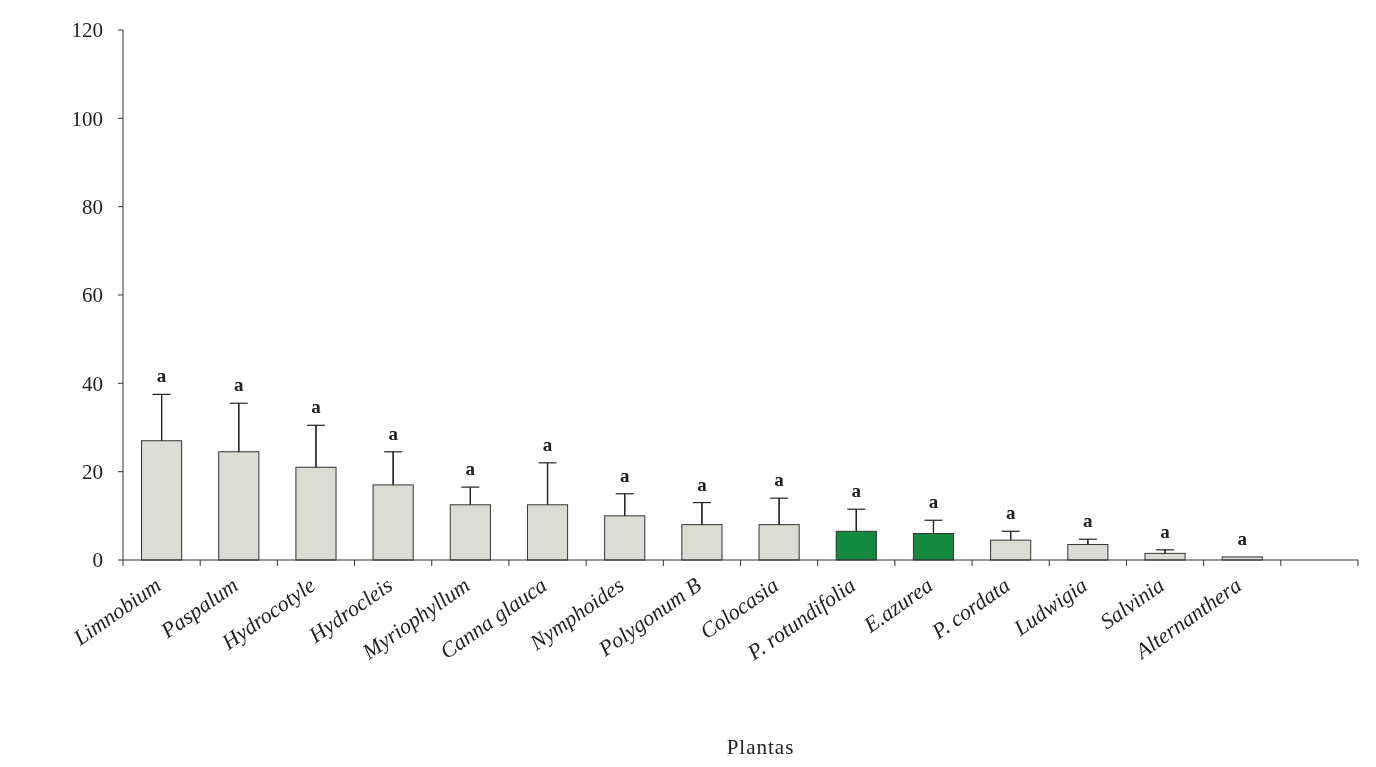 The width and height of the screenshot is (1376, 767). I want to click on y-tick-label: 120, so click(87, 30).